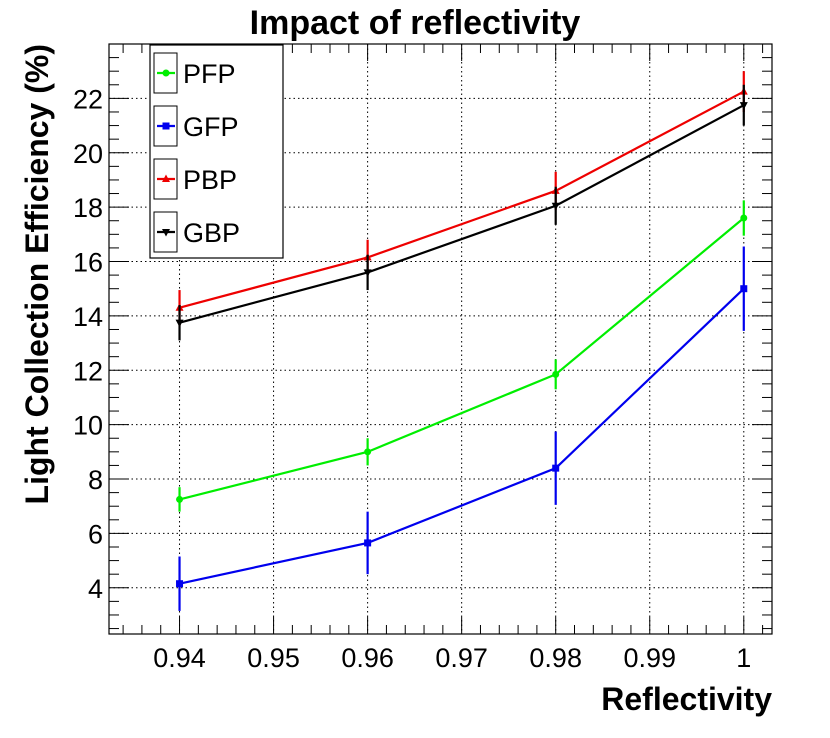 This screenshot has height=738, width=830. What do you see at coordinates (211, 233) in the screenshot?
I see `legend-label: GBP` at bounding box center [211, 233].